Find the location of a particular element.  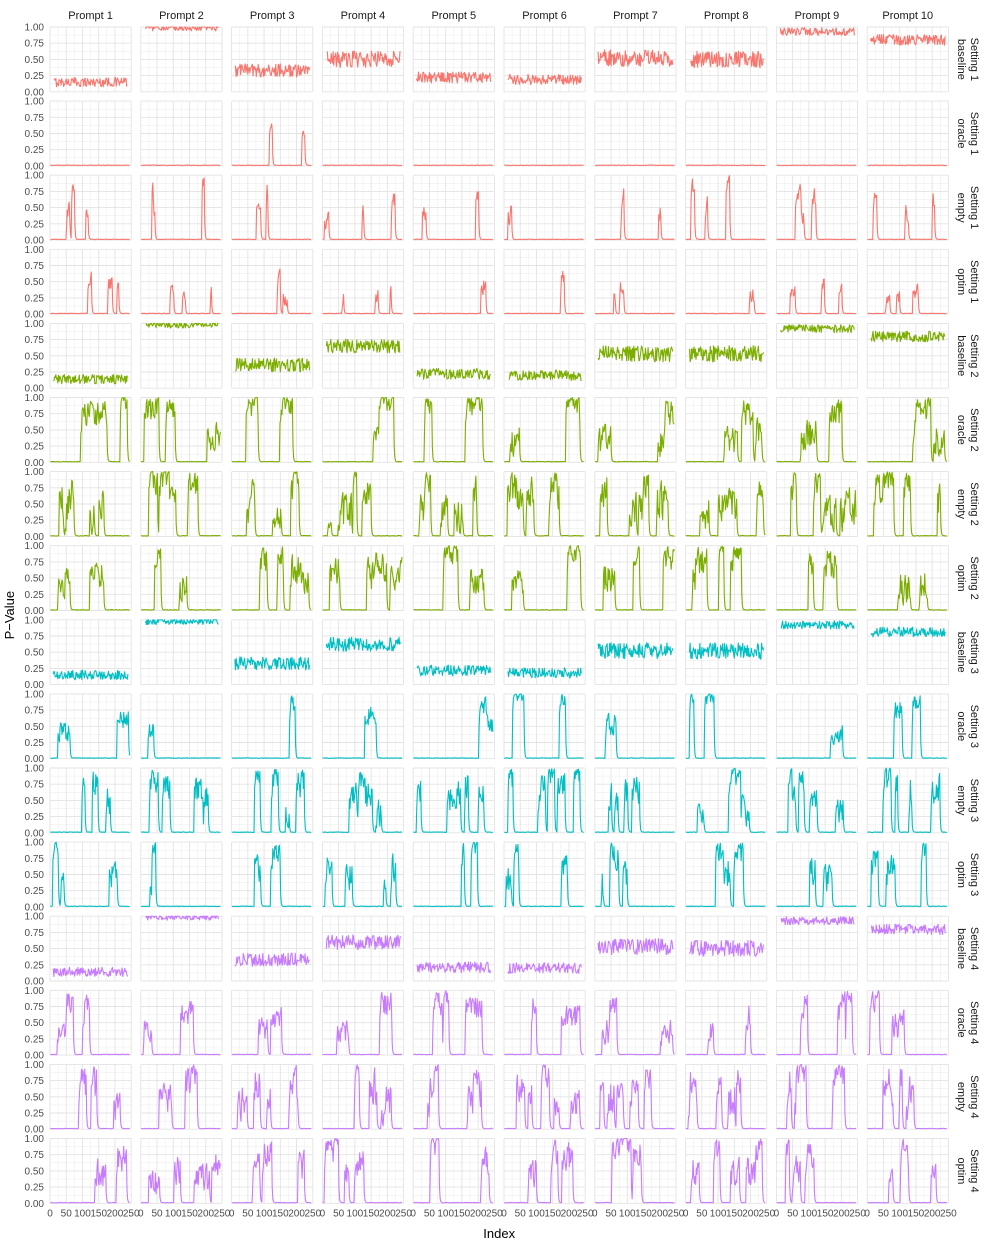

series-line-setting-1-empty-p5 is located at coordinates (453, 216).